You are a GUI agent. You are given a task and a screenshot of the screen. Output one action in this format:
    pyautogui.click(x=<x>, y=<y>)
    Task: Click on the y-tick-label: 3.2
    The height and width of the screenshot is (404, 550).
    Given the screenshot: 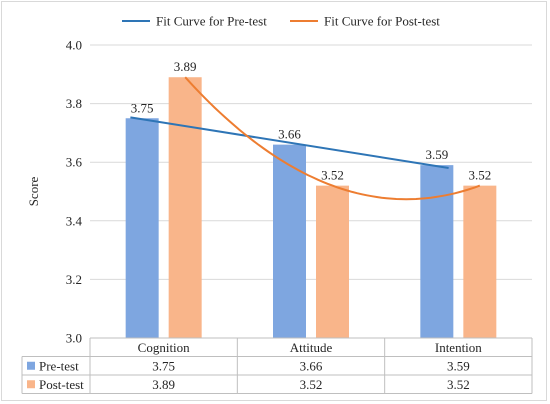 What is the action you would take?
    pyautogui.click(x=74, y=279)
    